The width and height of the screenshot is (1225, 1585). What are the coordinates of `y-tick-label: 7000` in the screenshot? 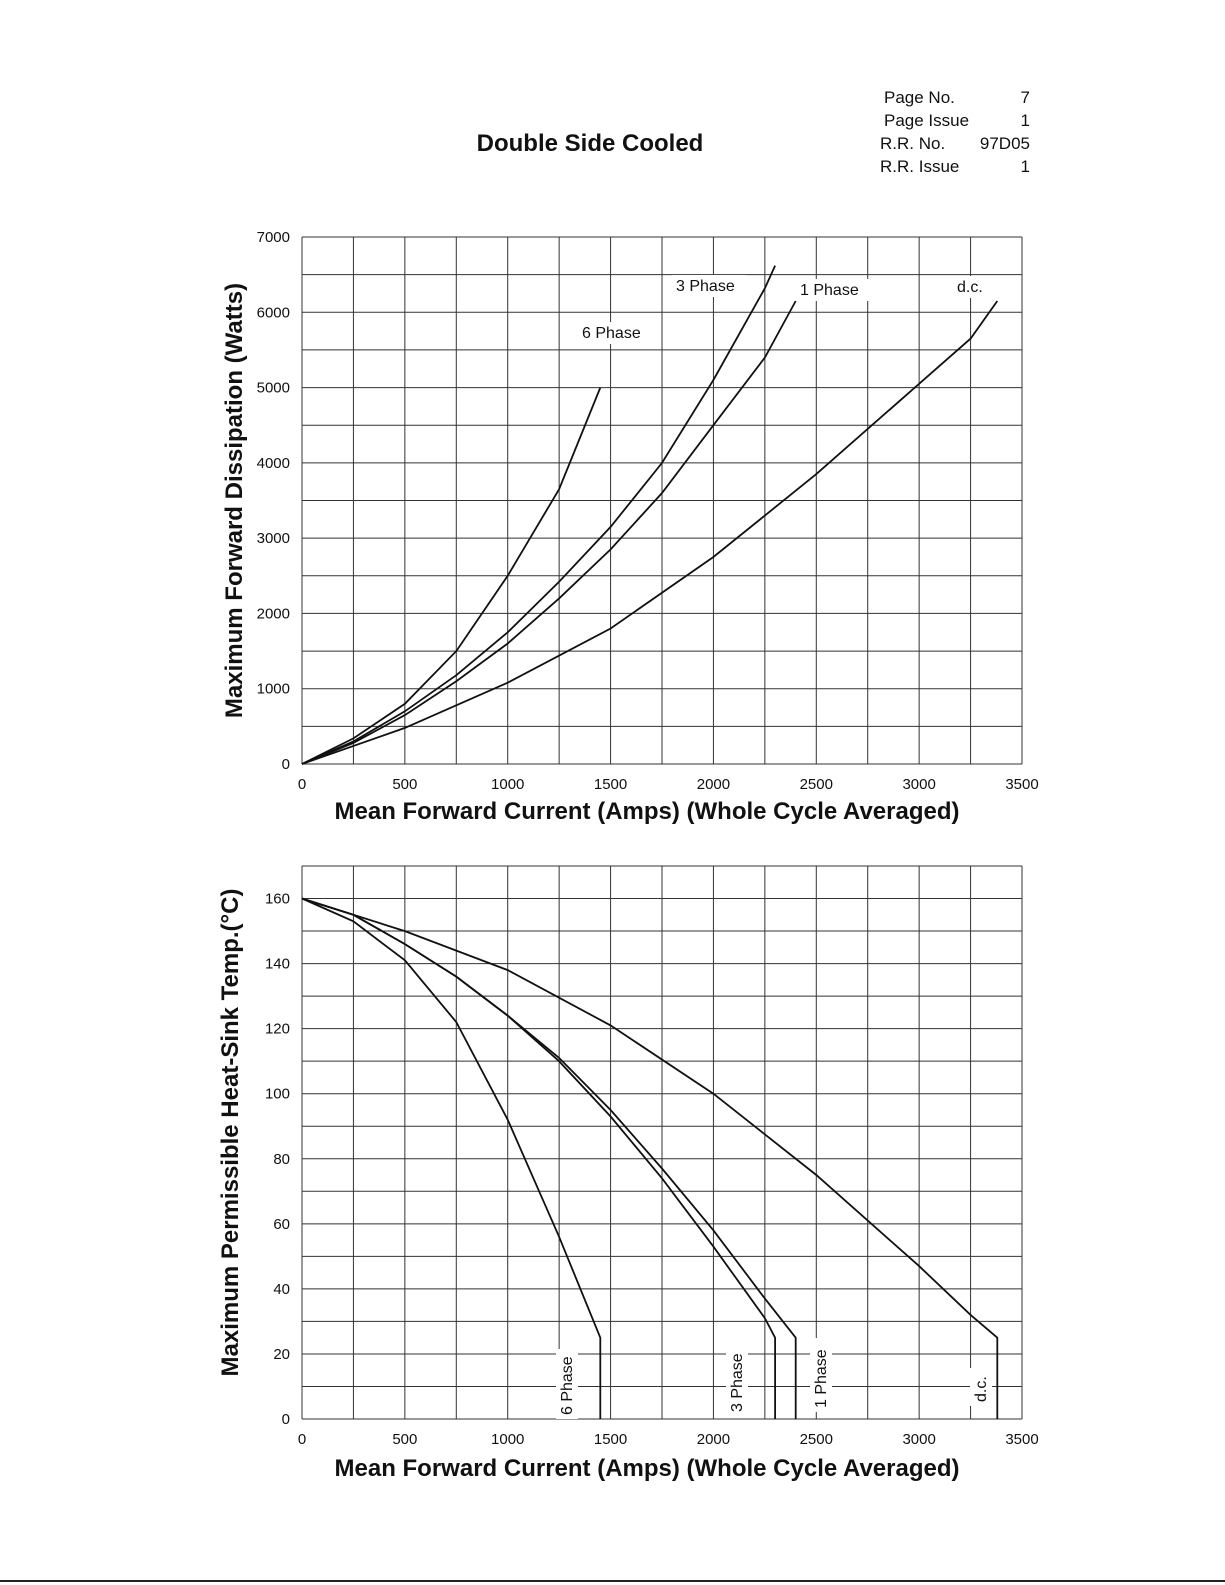 It's located at (273, 237).